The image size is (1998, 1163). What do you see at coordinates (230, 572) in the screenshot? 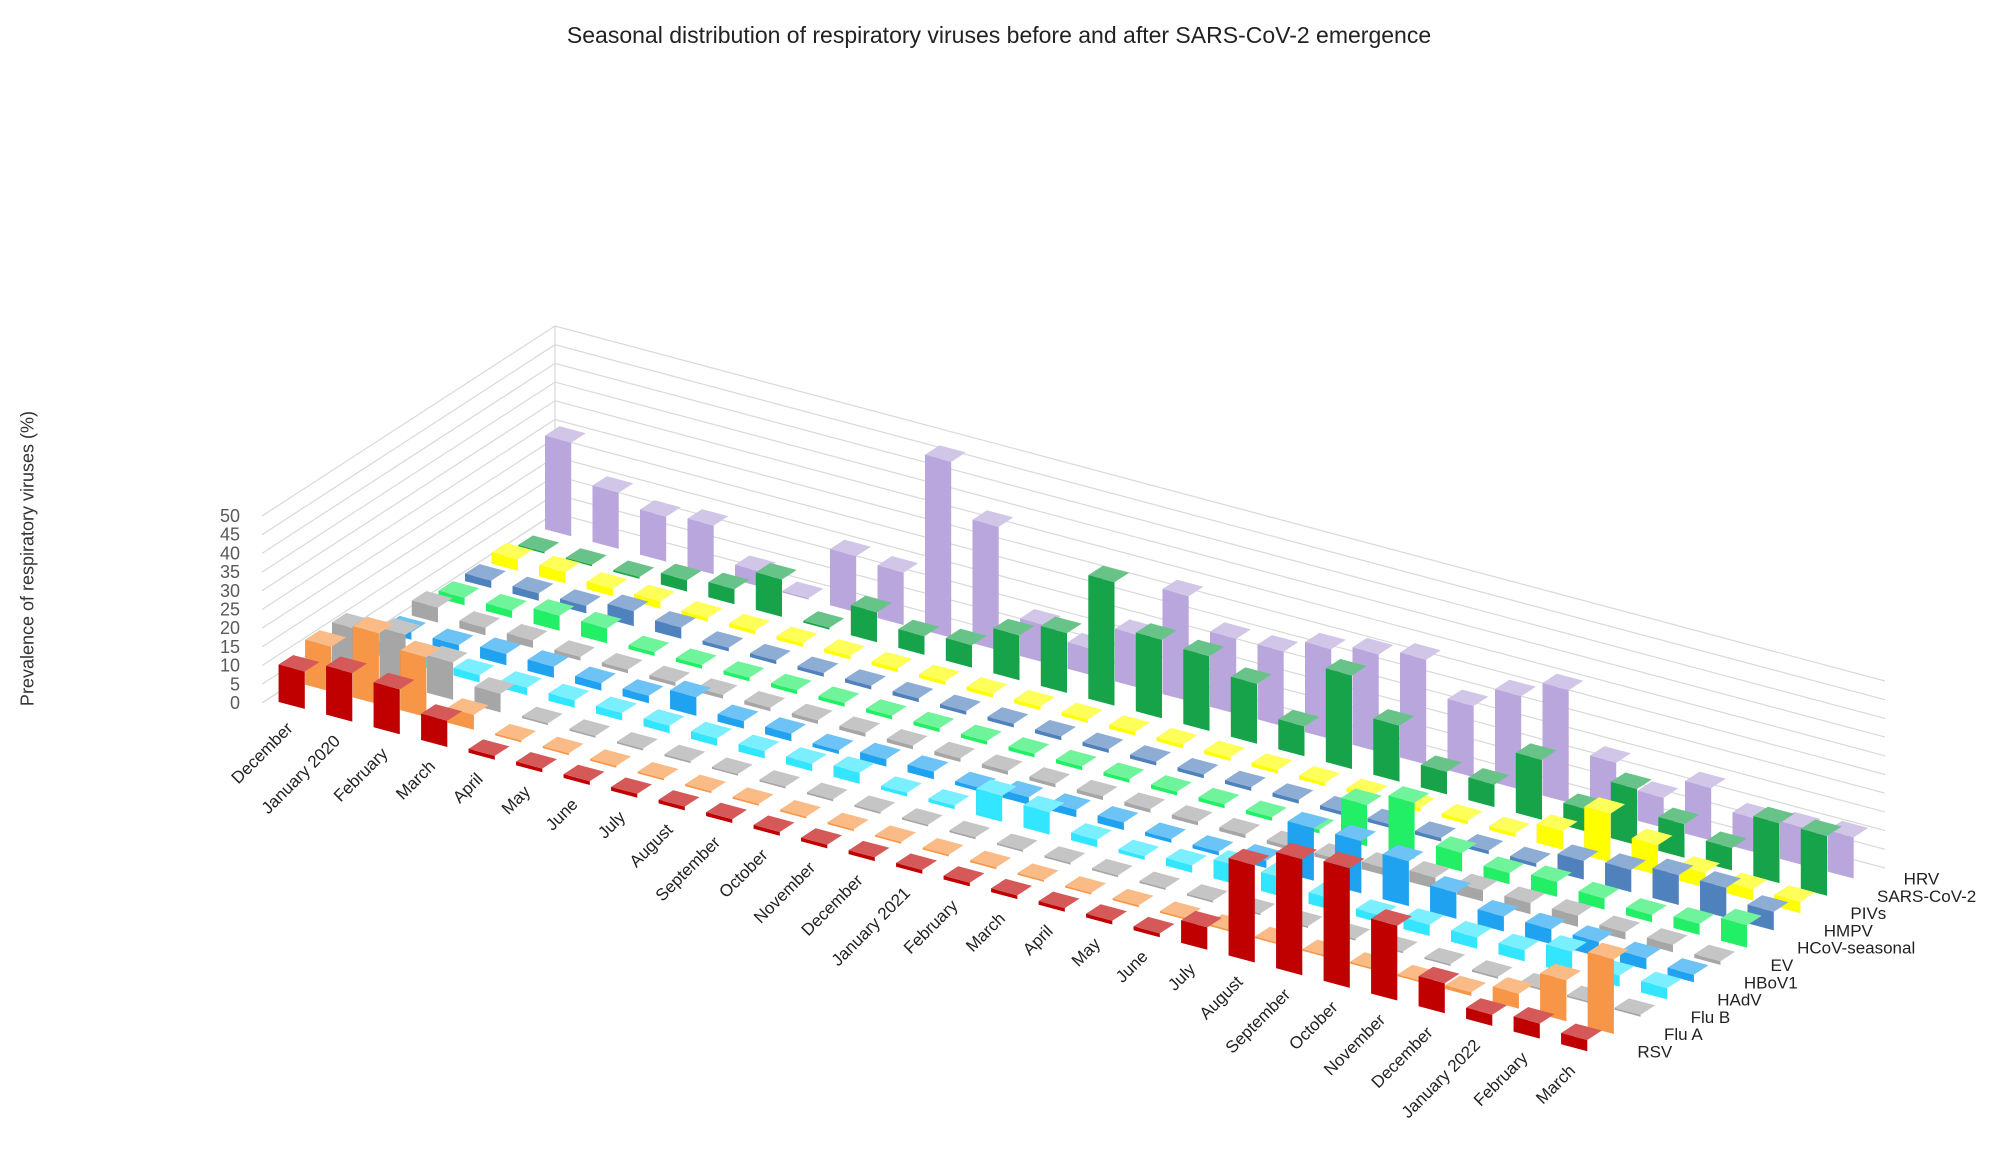
I see `y-tick-label: 35` at bounding box center [230, 572].